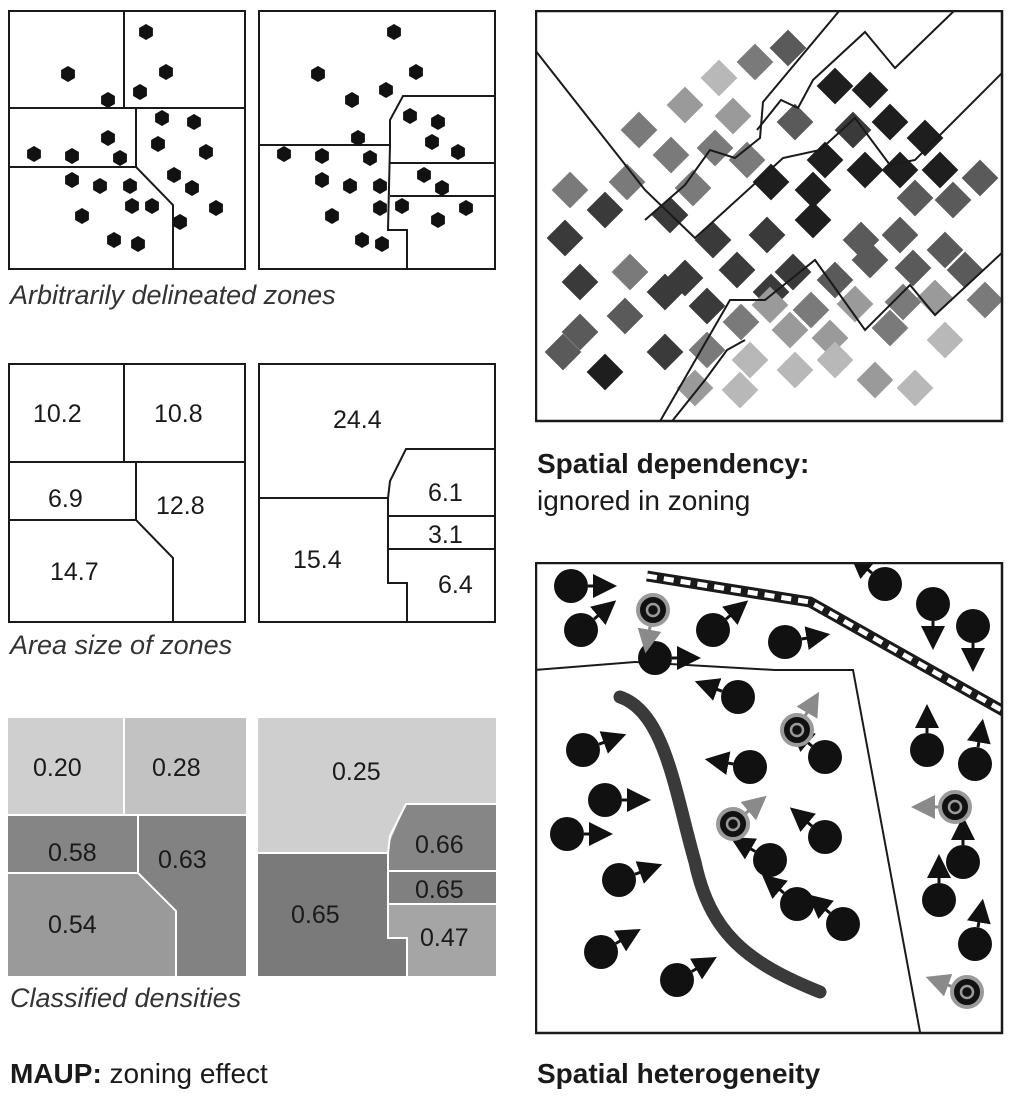 The height and width of the screenshot is (1103, 1024). I want to click on caption-spatial-dependency: Spatial dependency:, so click(673, 464).